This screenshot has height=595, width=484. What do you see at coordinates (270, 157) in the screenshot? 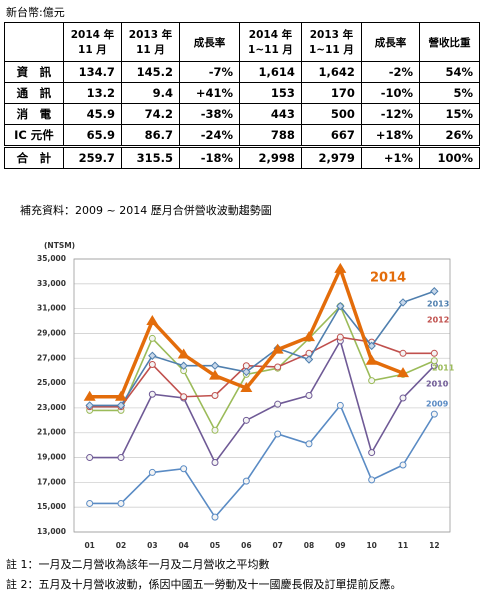
I see `table-cell: 2,998` at bounding box center [270, 157].